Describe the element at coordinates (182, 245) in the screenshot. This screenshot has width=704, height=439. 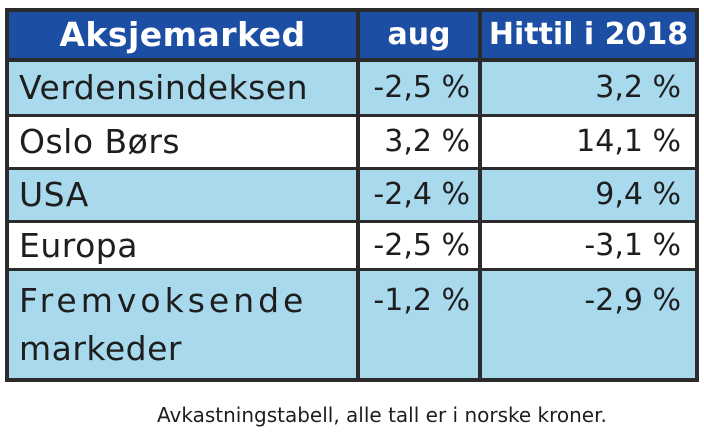
I see `row-market-europa: Europa` at that location.